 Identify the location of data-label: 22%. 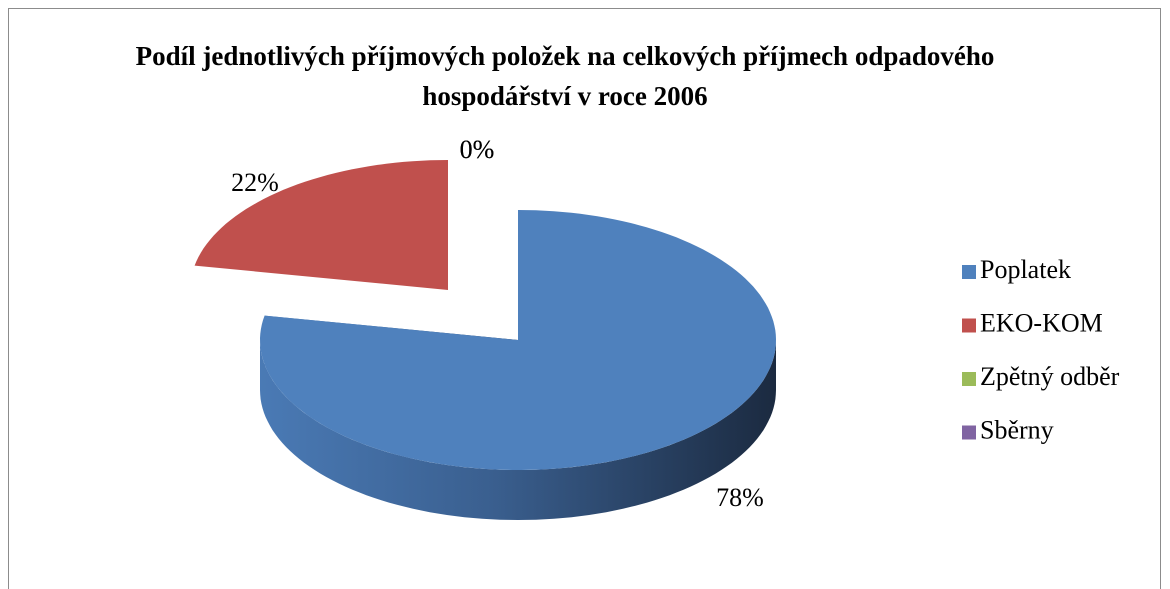
(255, 182).